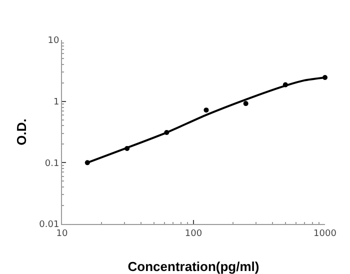  Describe the element at coordinates (56, 102) in the screenshot. I see `y-tick-label: 1` at that location.